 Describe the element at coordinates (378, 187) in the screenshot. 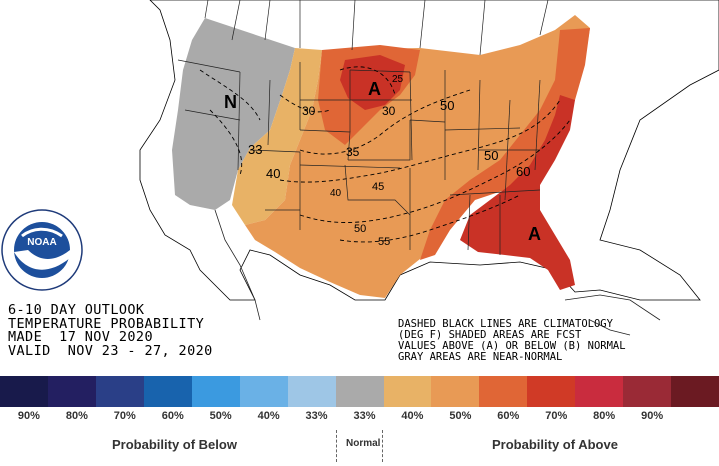

I see `climatology-label: 45` at that location.